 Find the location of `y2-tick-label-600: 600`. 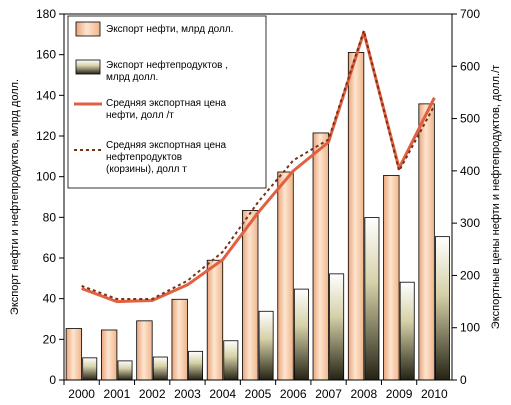

y2-tick-label-600: 600 is located at coordinates (470, 66).